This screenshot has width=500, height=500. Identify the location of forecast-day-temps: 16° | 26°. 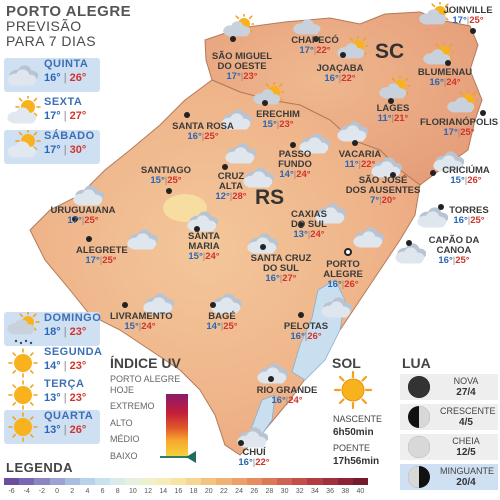
(65, 78).